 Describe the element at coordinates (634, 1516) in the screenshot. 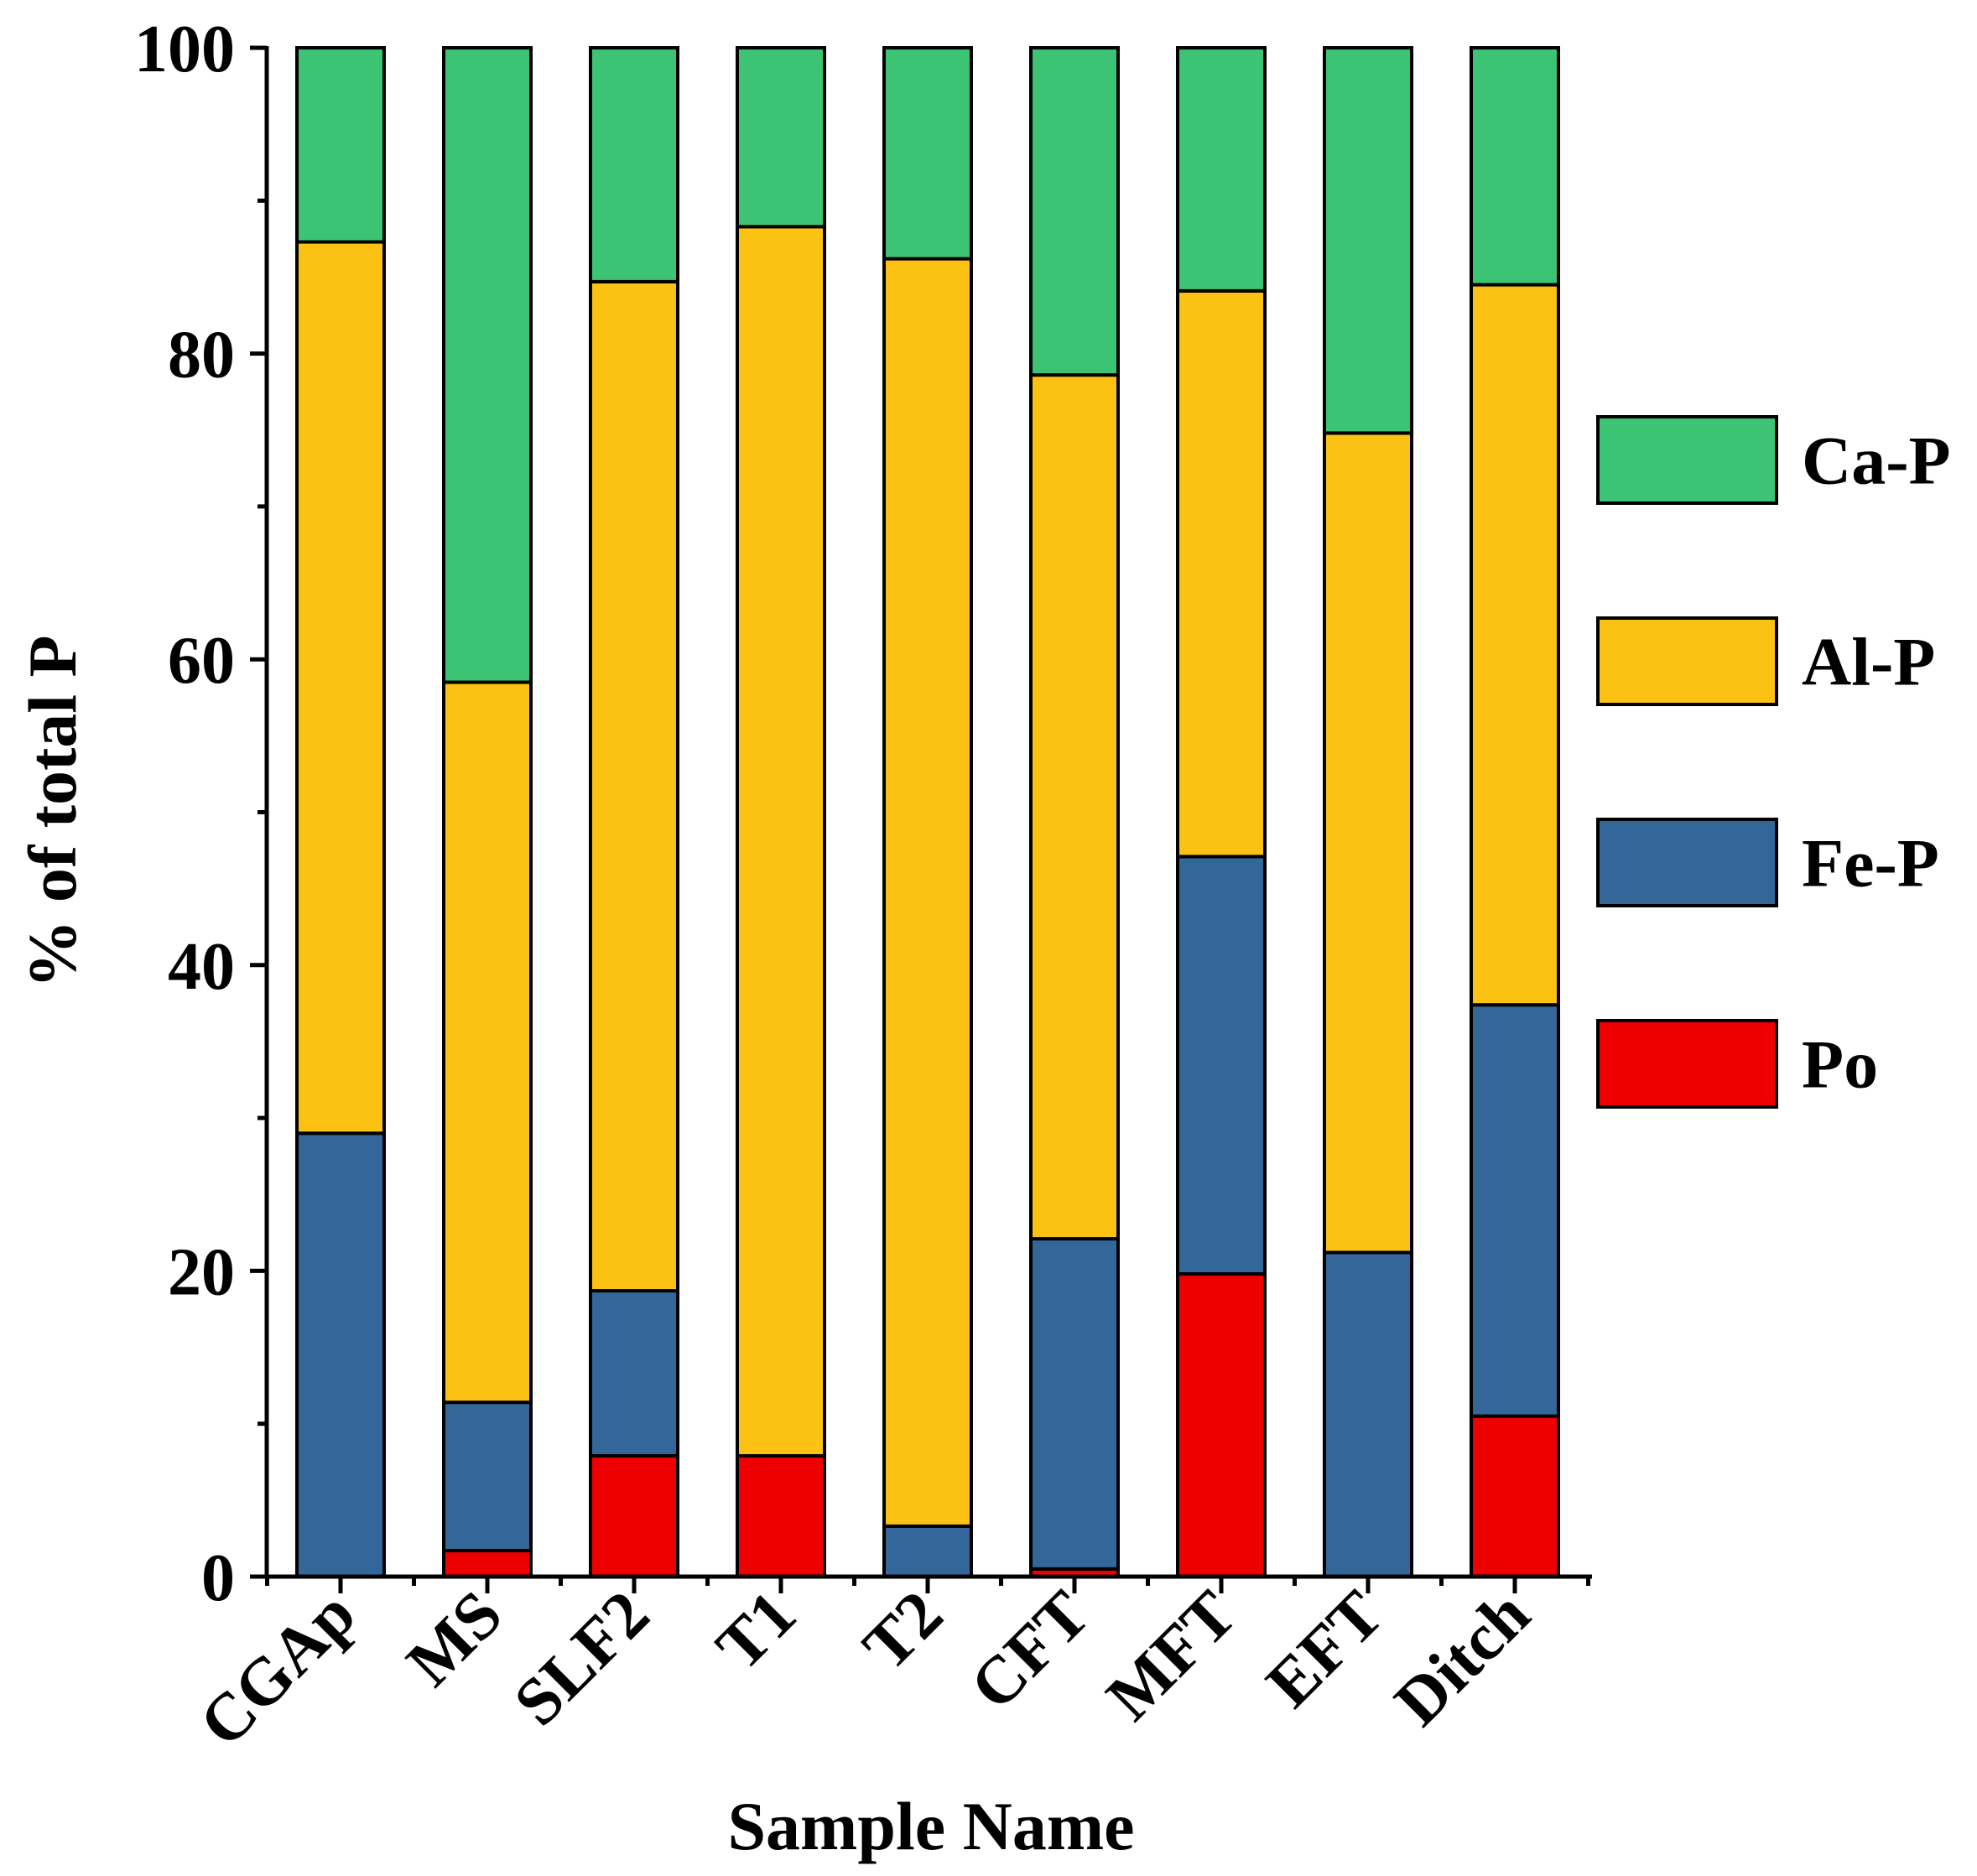

I see `bar-slf2-po` at that location.